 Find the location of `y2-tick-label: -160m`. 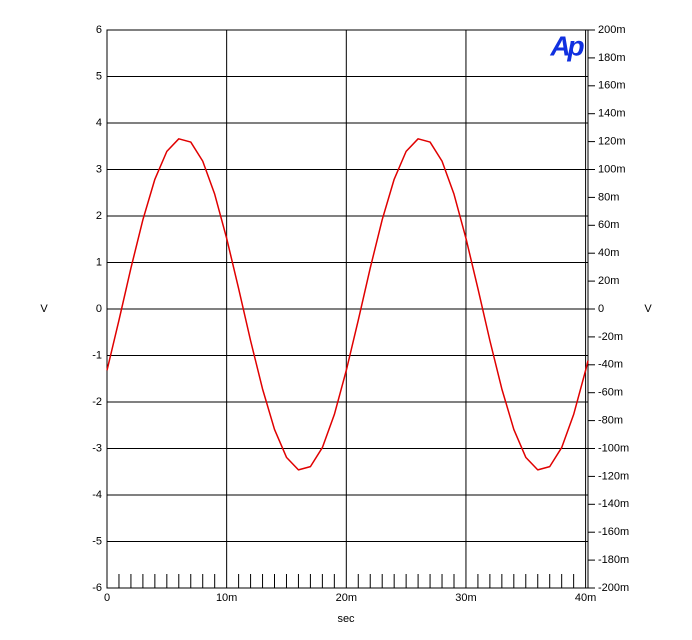

y2-tick-label: -160m is located at coordinates (613, 532).